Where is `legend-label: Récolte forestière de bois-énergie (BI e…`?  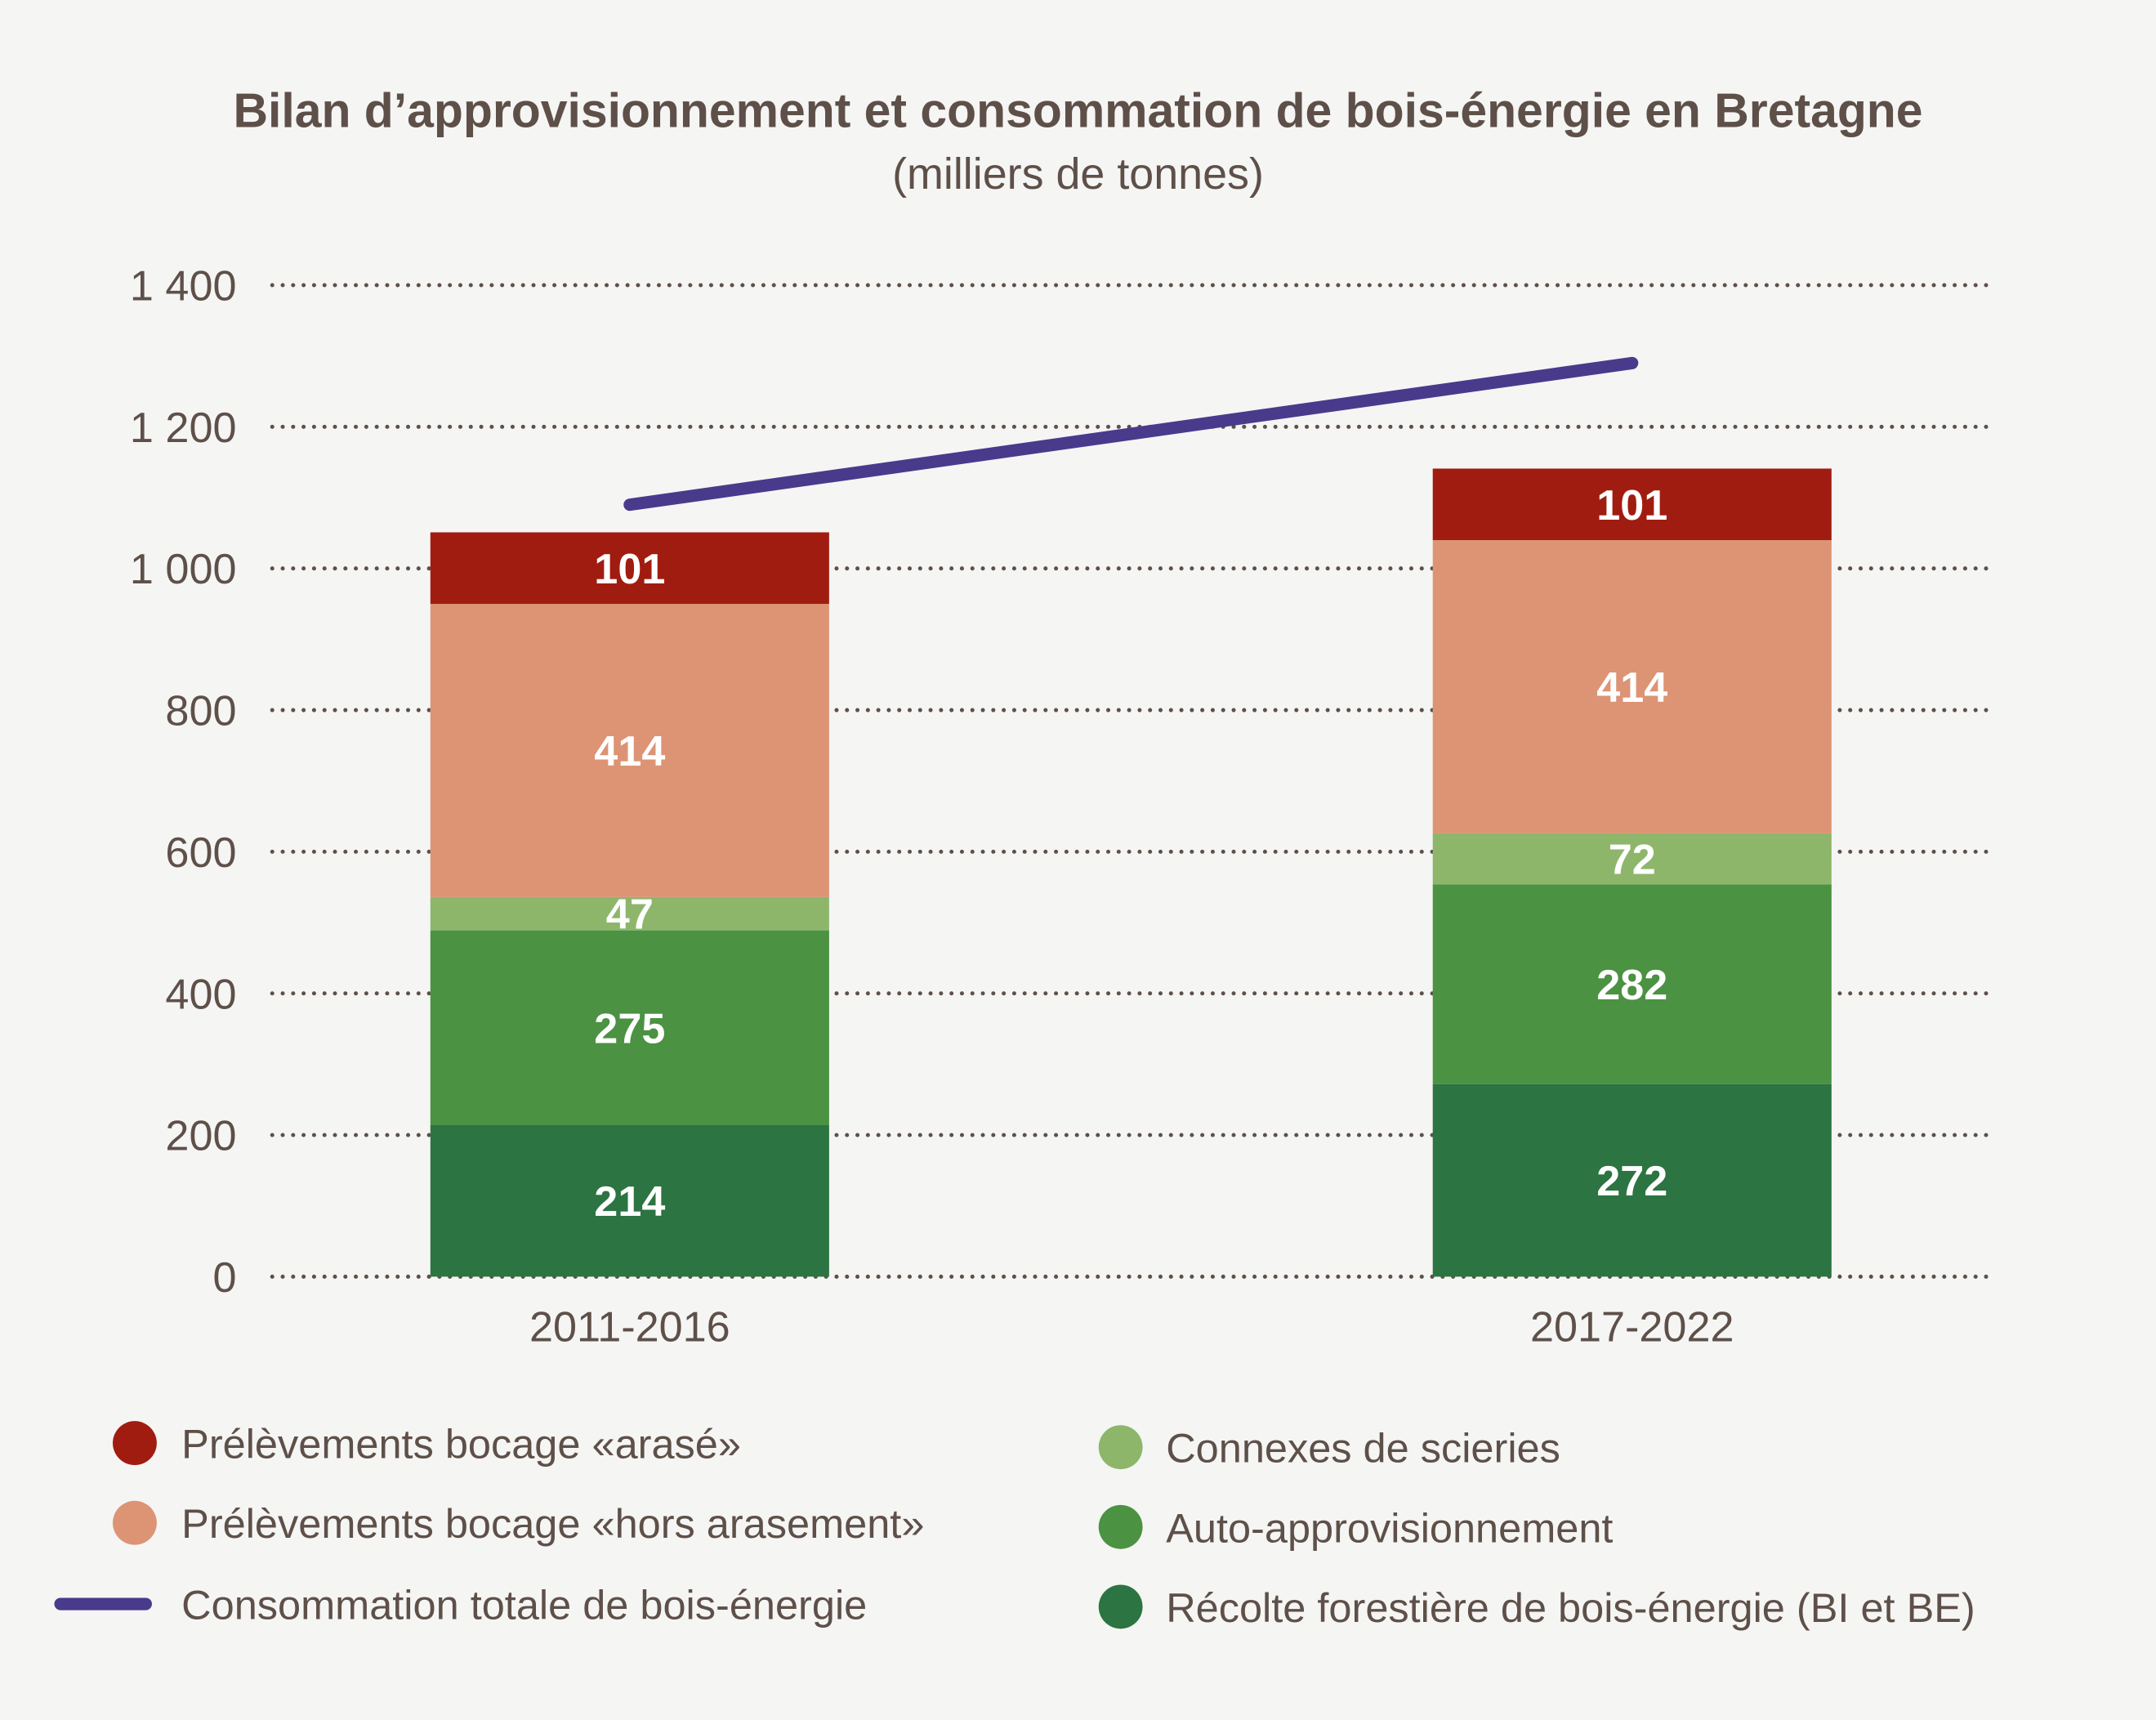
legend-label: Récolte forestière de bois-énergie (BI e… is located at coordinates (1570, 1607).